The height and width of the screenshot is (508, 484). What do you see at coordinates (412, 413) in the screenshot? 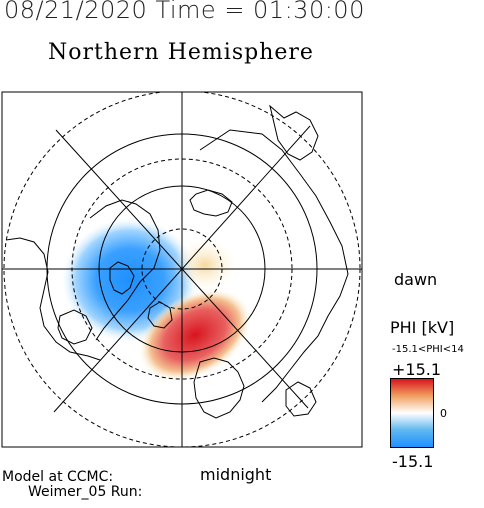
I see `colorbar-gradient` at bounding box center [412, 413].